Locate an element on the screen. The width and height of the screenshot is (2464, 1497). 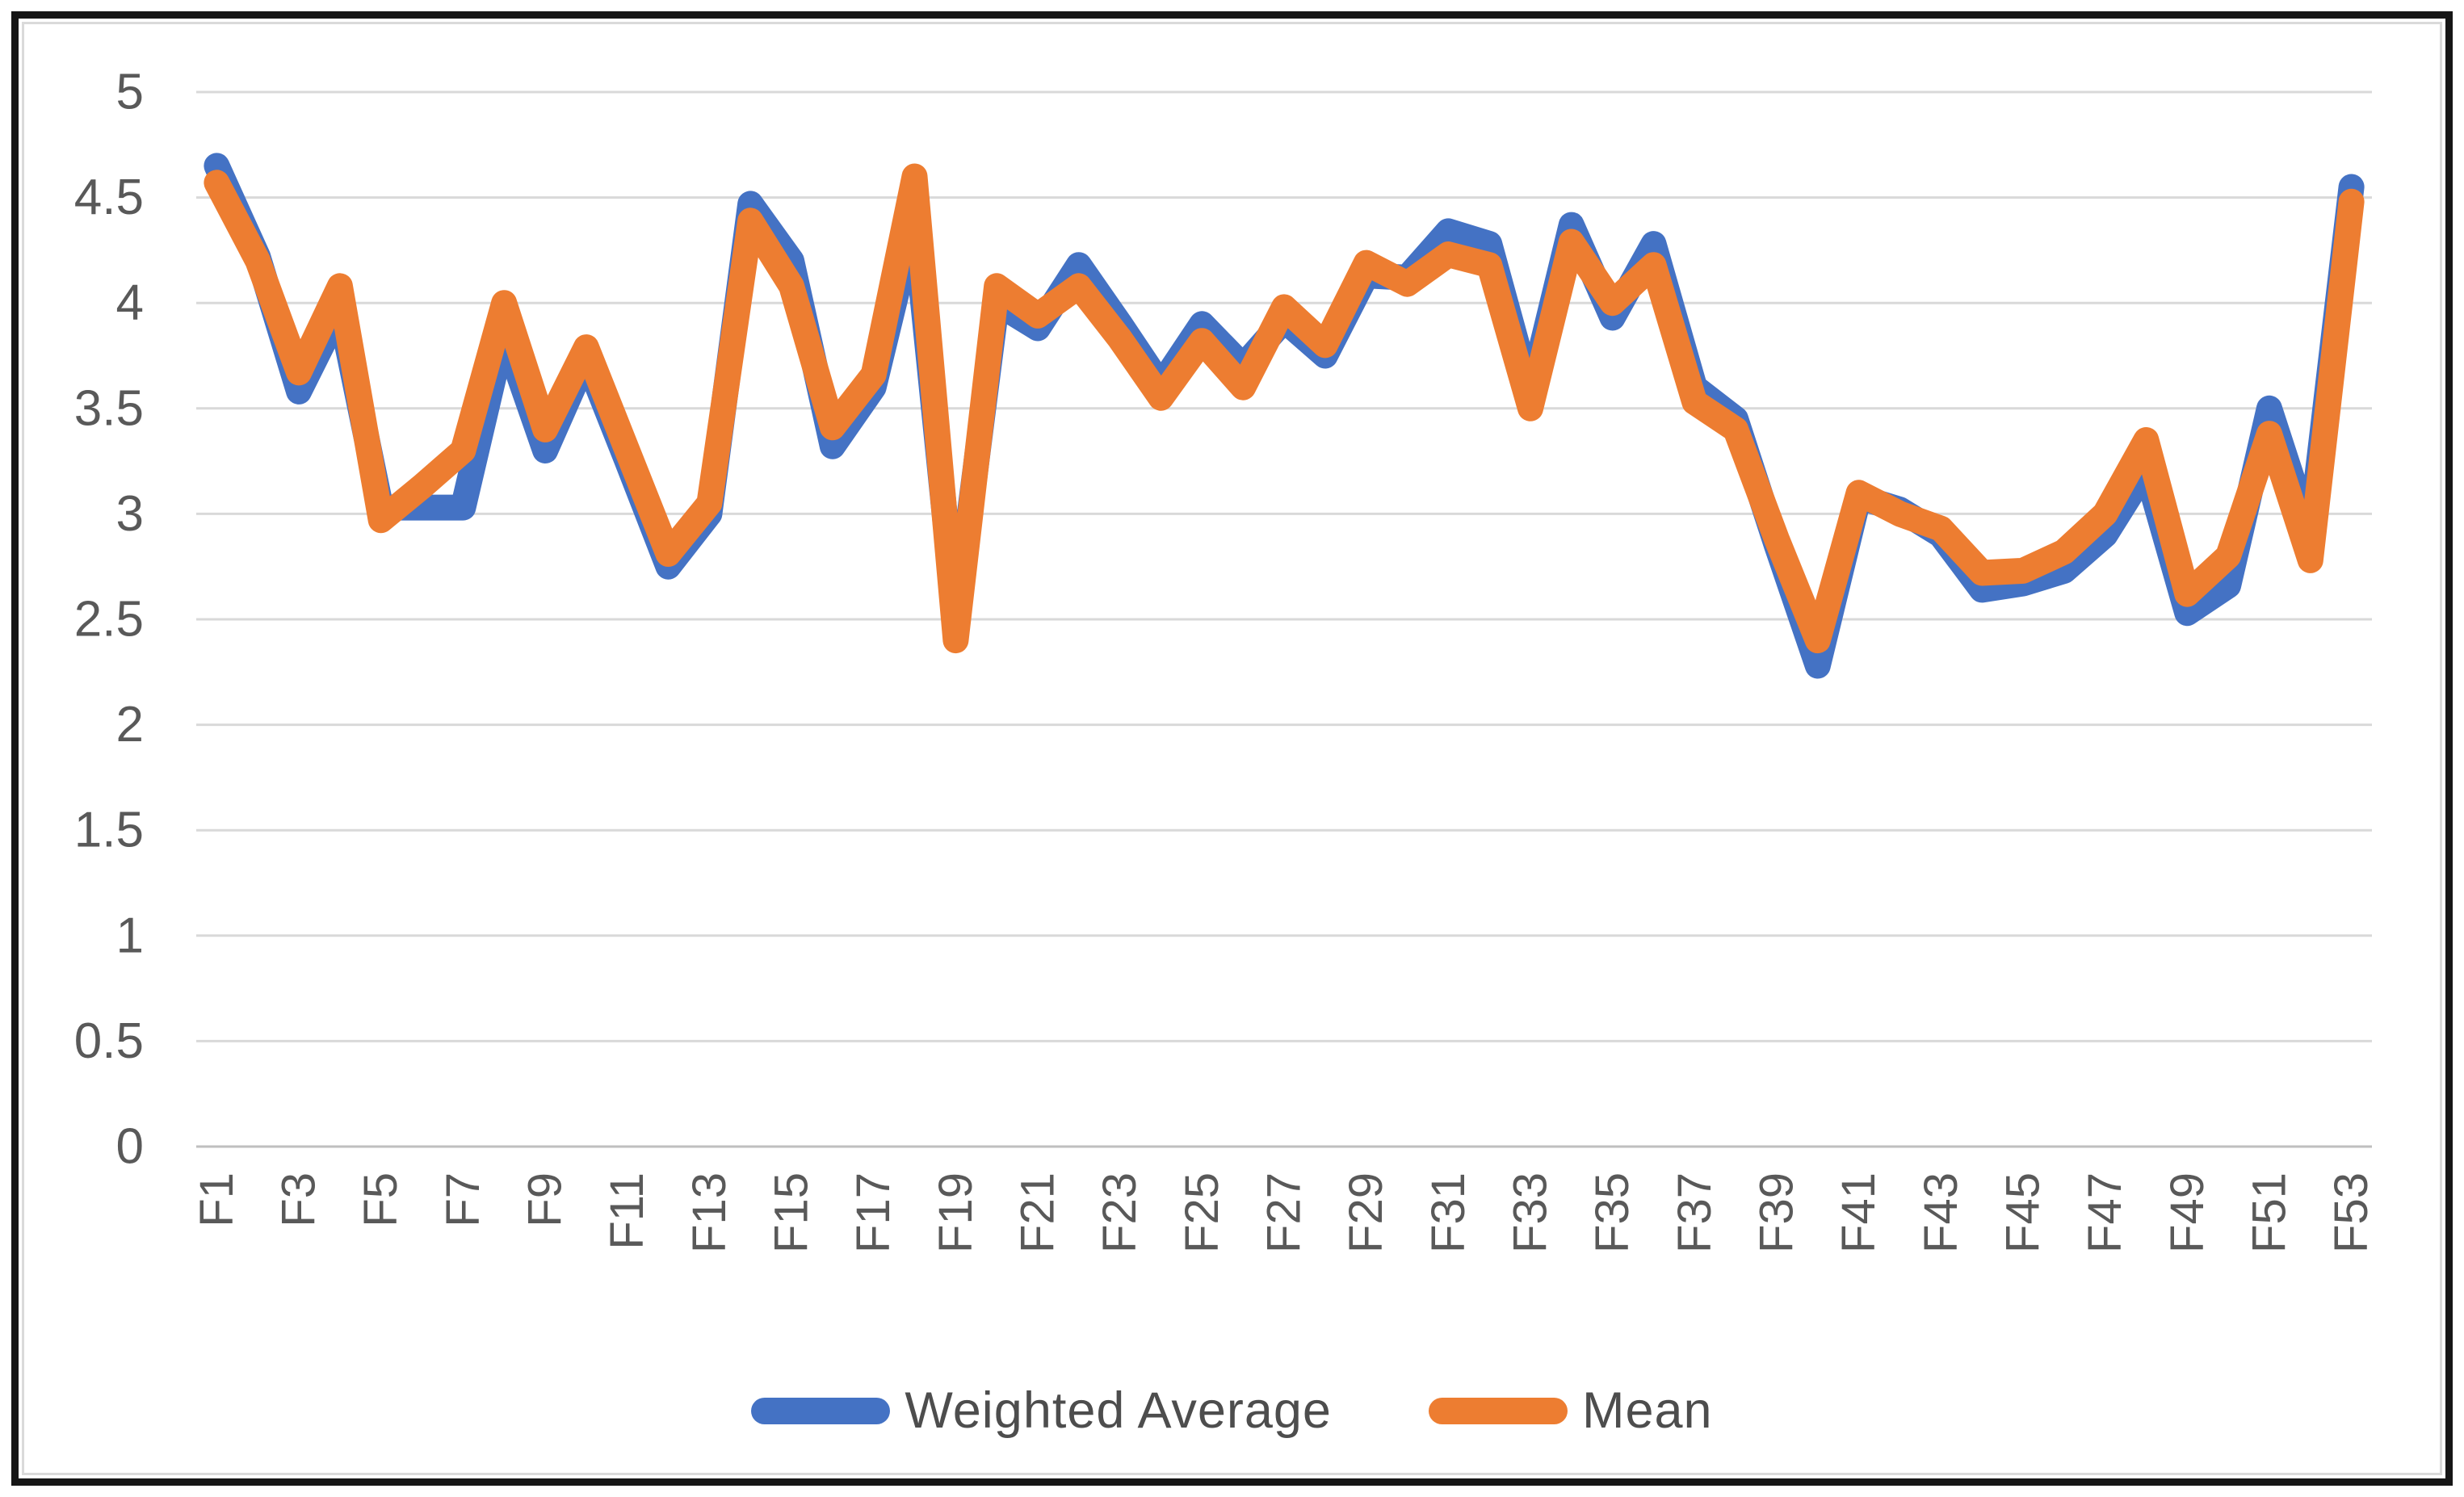
x-axis-tick-label: F49 is located at coordinates (2187, 1212).